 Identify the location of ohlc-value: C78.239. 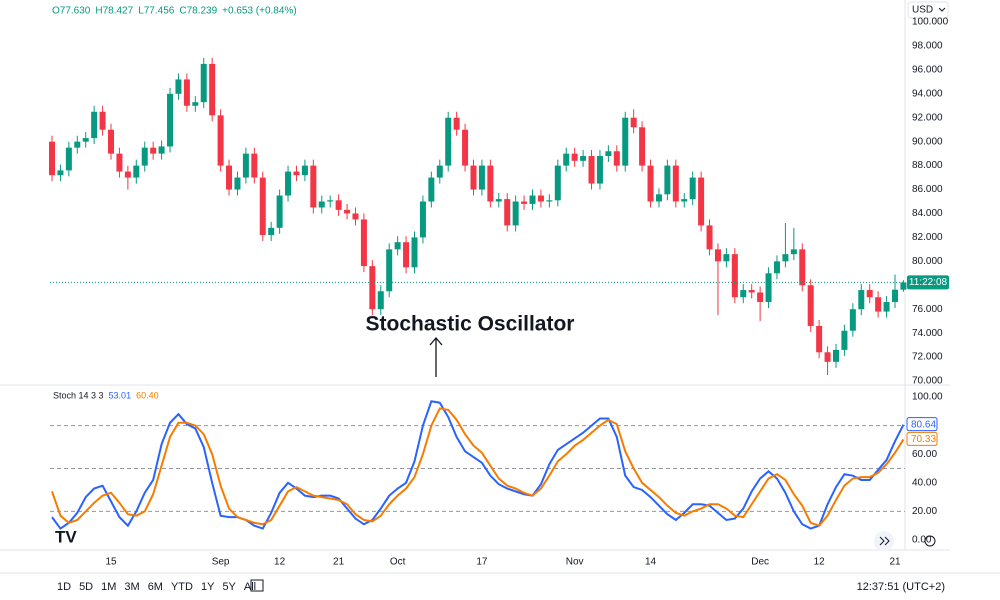
(198, 11).